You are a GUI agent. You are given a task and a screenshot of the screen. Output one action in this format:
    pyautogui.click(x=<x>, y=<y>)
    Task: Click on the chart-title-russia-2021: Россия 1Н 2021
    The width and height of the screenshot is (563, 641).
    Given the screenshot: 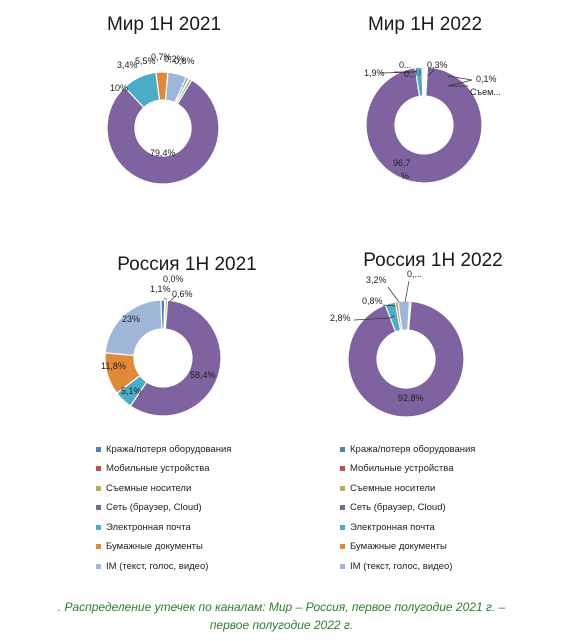 What is the action you would take?
    pyautogui.click(x=187, y=264)
    